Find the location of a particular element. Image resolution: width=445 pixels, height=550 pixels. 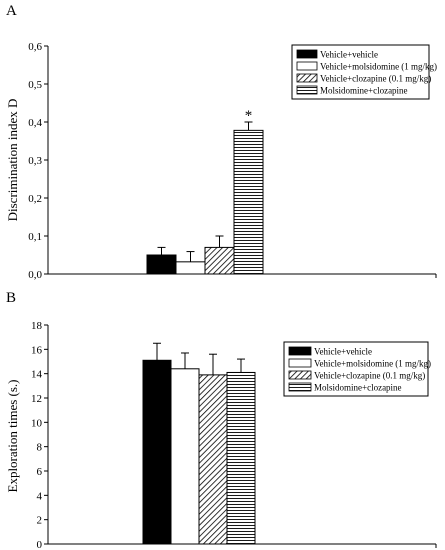

y-tick-label: 14 is located at coordinates (37, 375).